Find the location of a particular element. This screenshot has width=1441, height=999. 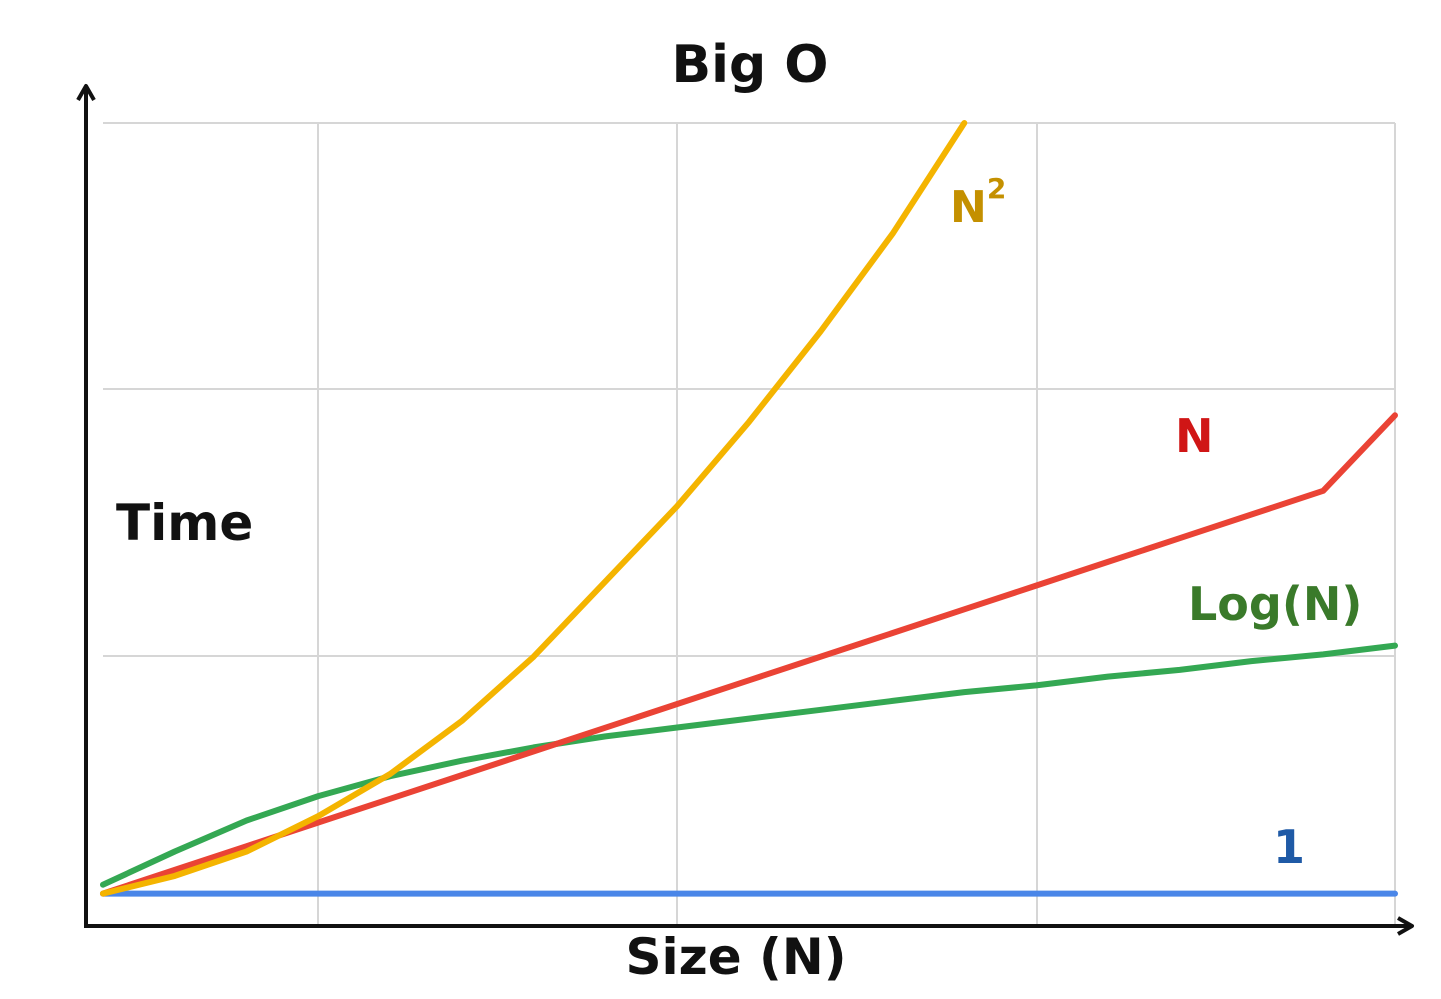

series-label-log-n: Log(N) is located at coordinates (1275, 604).